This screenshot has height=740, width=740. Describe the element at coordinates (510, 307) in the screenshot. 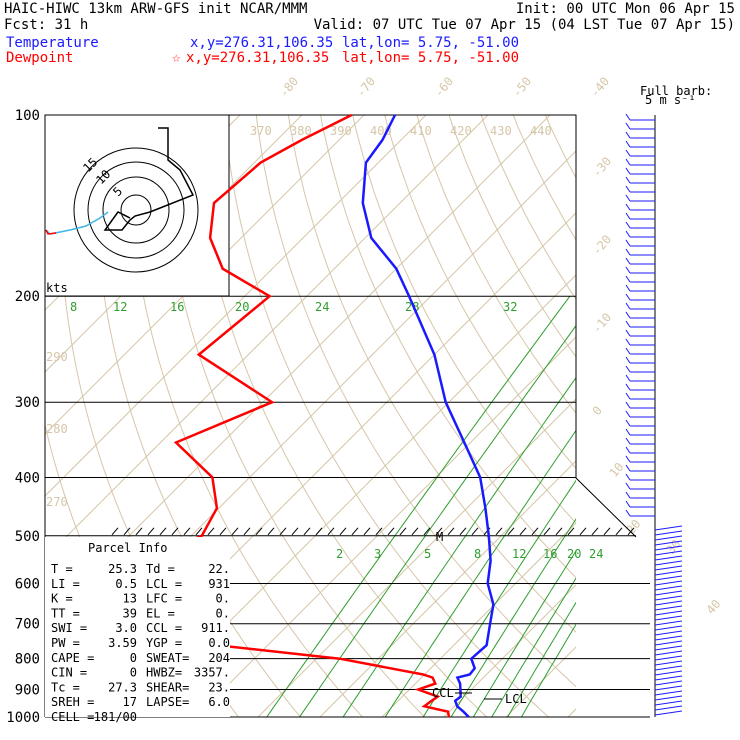

I see `mixing-ratio-label-upper: 32` at that location.